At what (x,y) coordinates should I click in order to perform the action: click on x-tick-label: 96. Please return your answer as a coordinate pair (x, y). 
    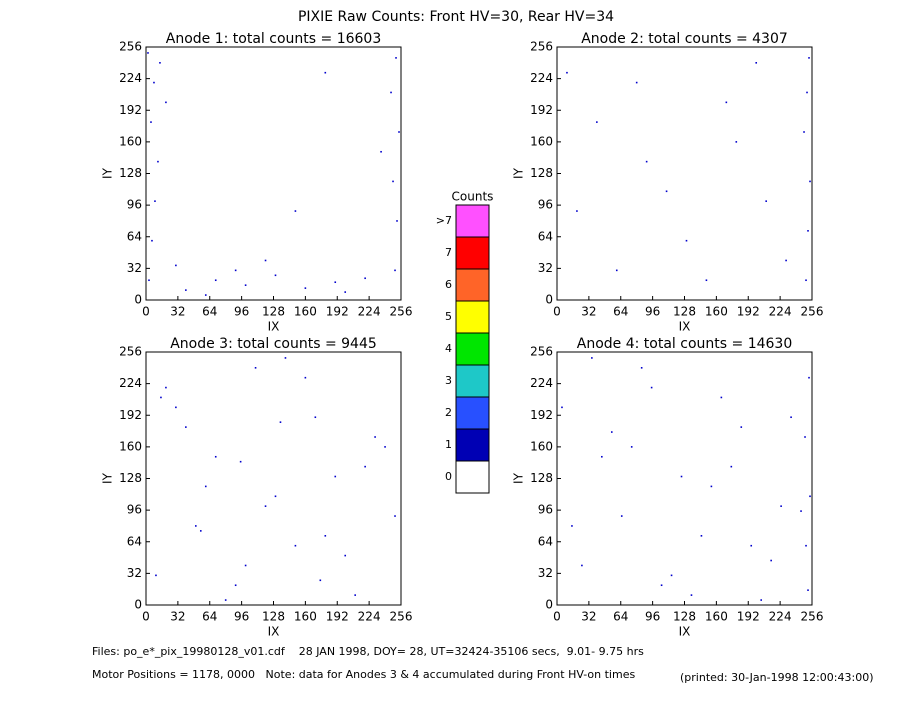
    Looking at the image, I should click on (241, 617).